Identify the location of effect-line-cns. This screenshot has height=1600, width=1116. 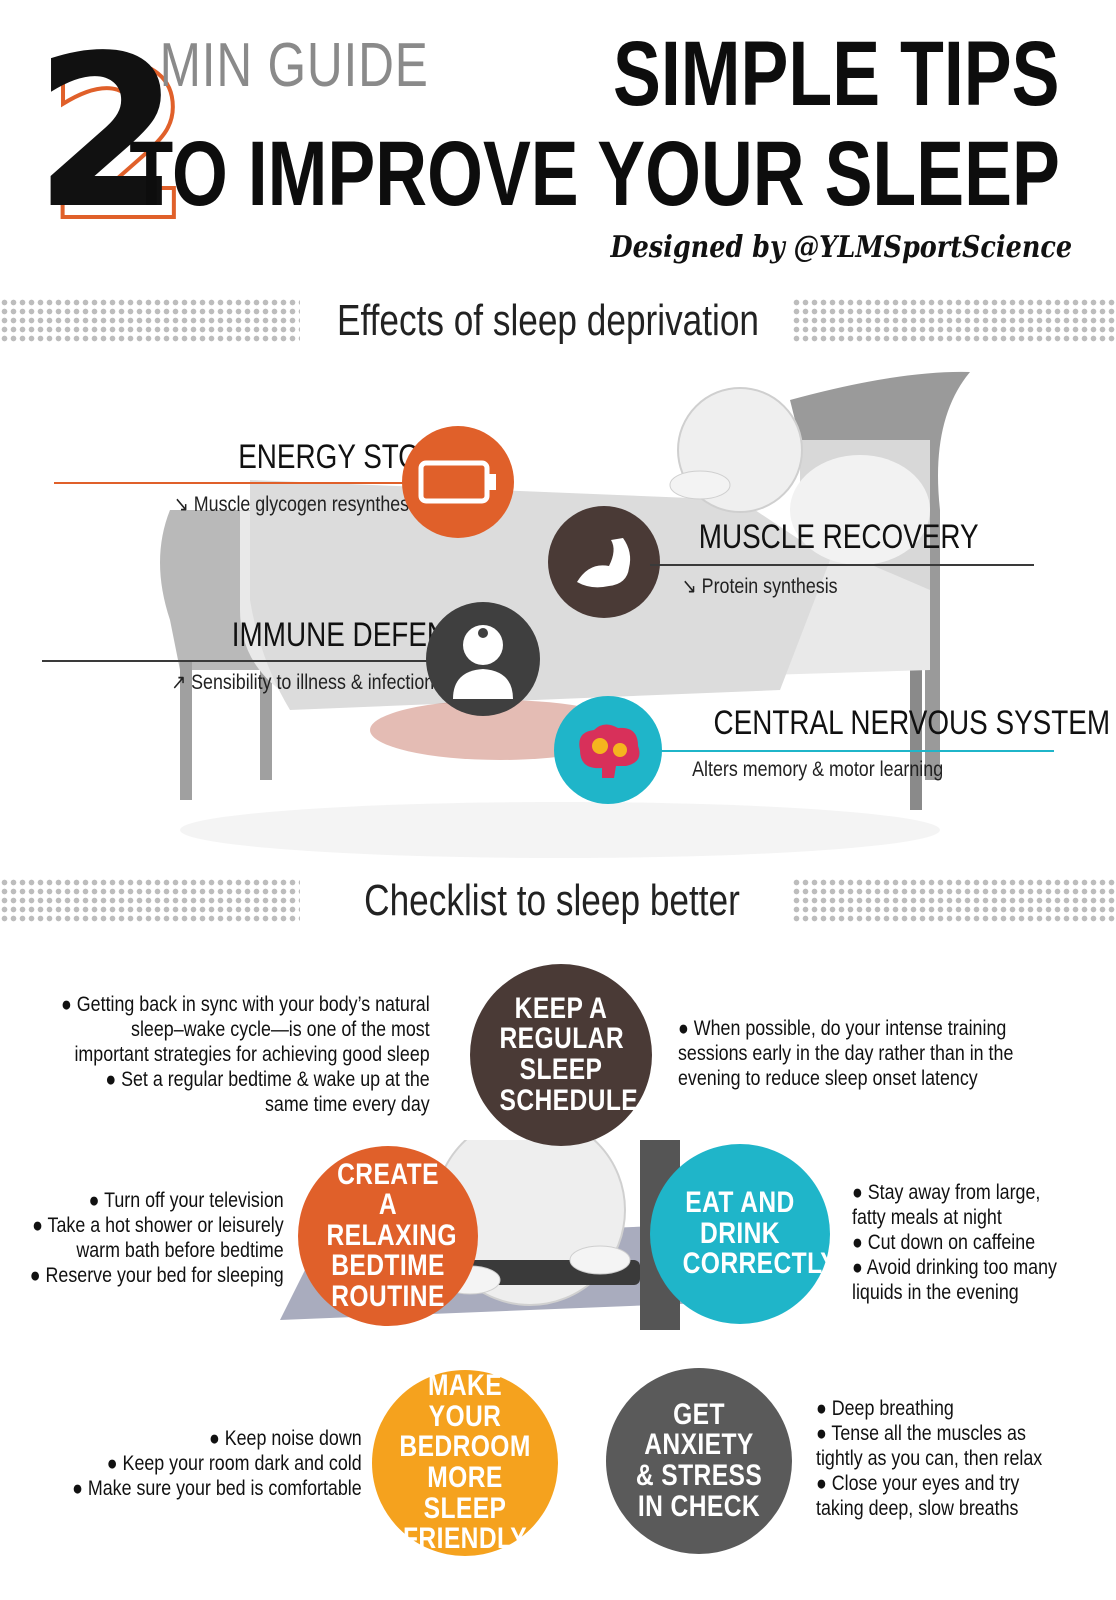
(857, 751).